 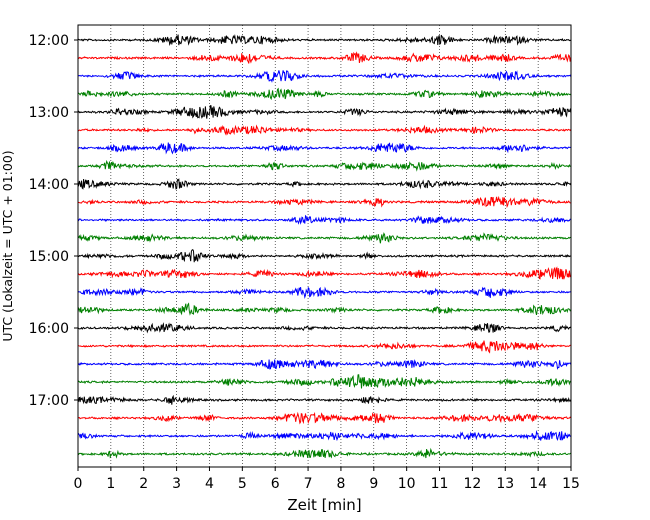 I want to click on y-axis-ticks: 12:00 13:00 14:00 15:00 16:00 17:00, so click(x=53, y=221).